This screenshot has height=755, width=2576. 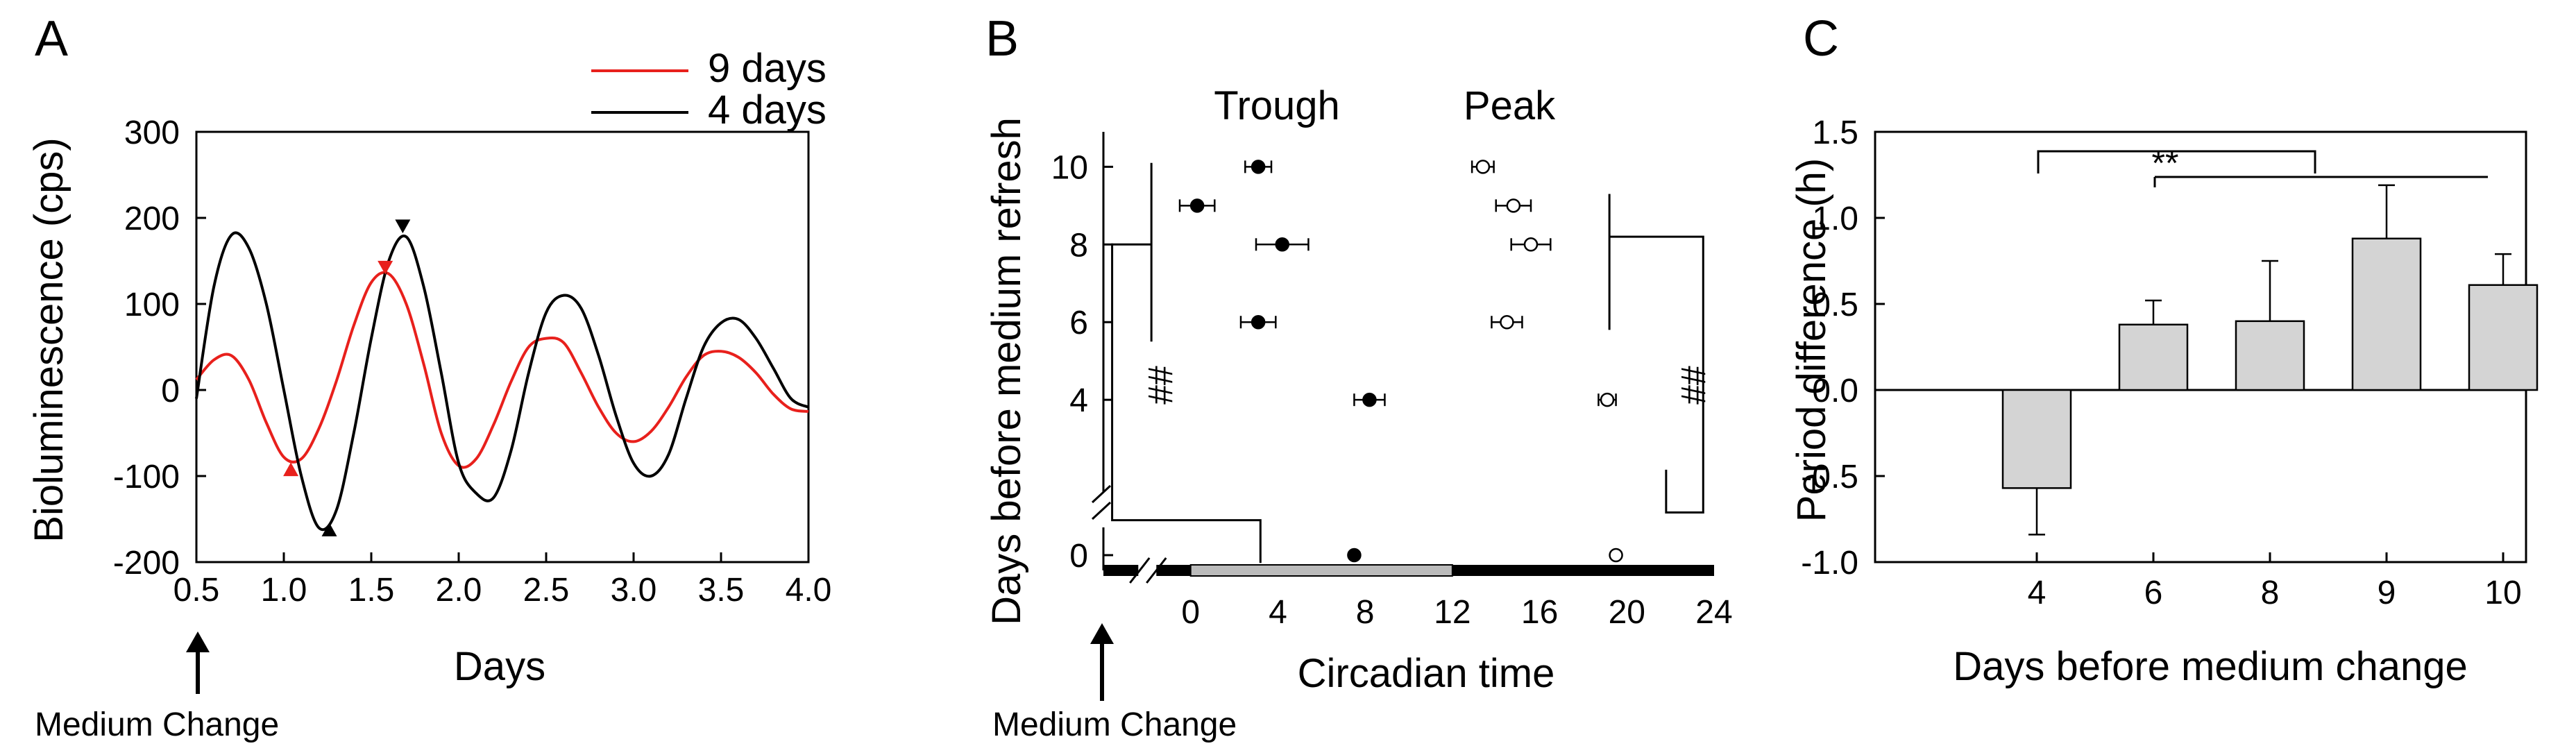 What do you see at coordinates (1277, 106) in the screenshot?
I see `column-label-trough: Trough` at bounding box center [1277, 106].